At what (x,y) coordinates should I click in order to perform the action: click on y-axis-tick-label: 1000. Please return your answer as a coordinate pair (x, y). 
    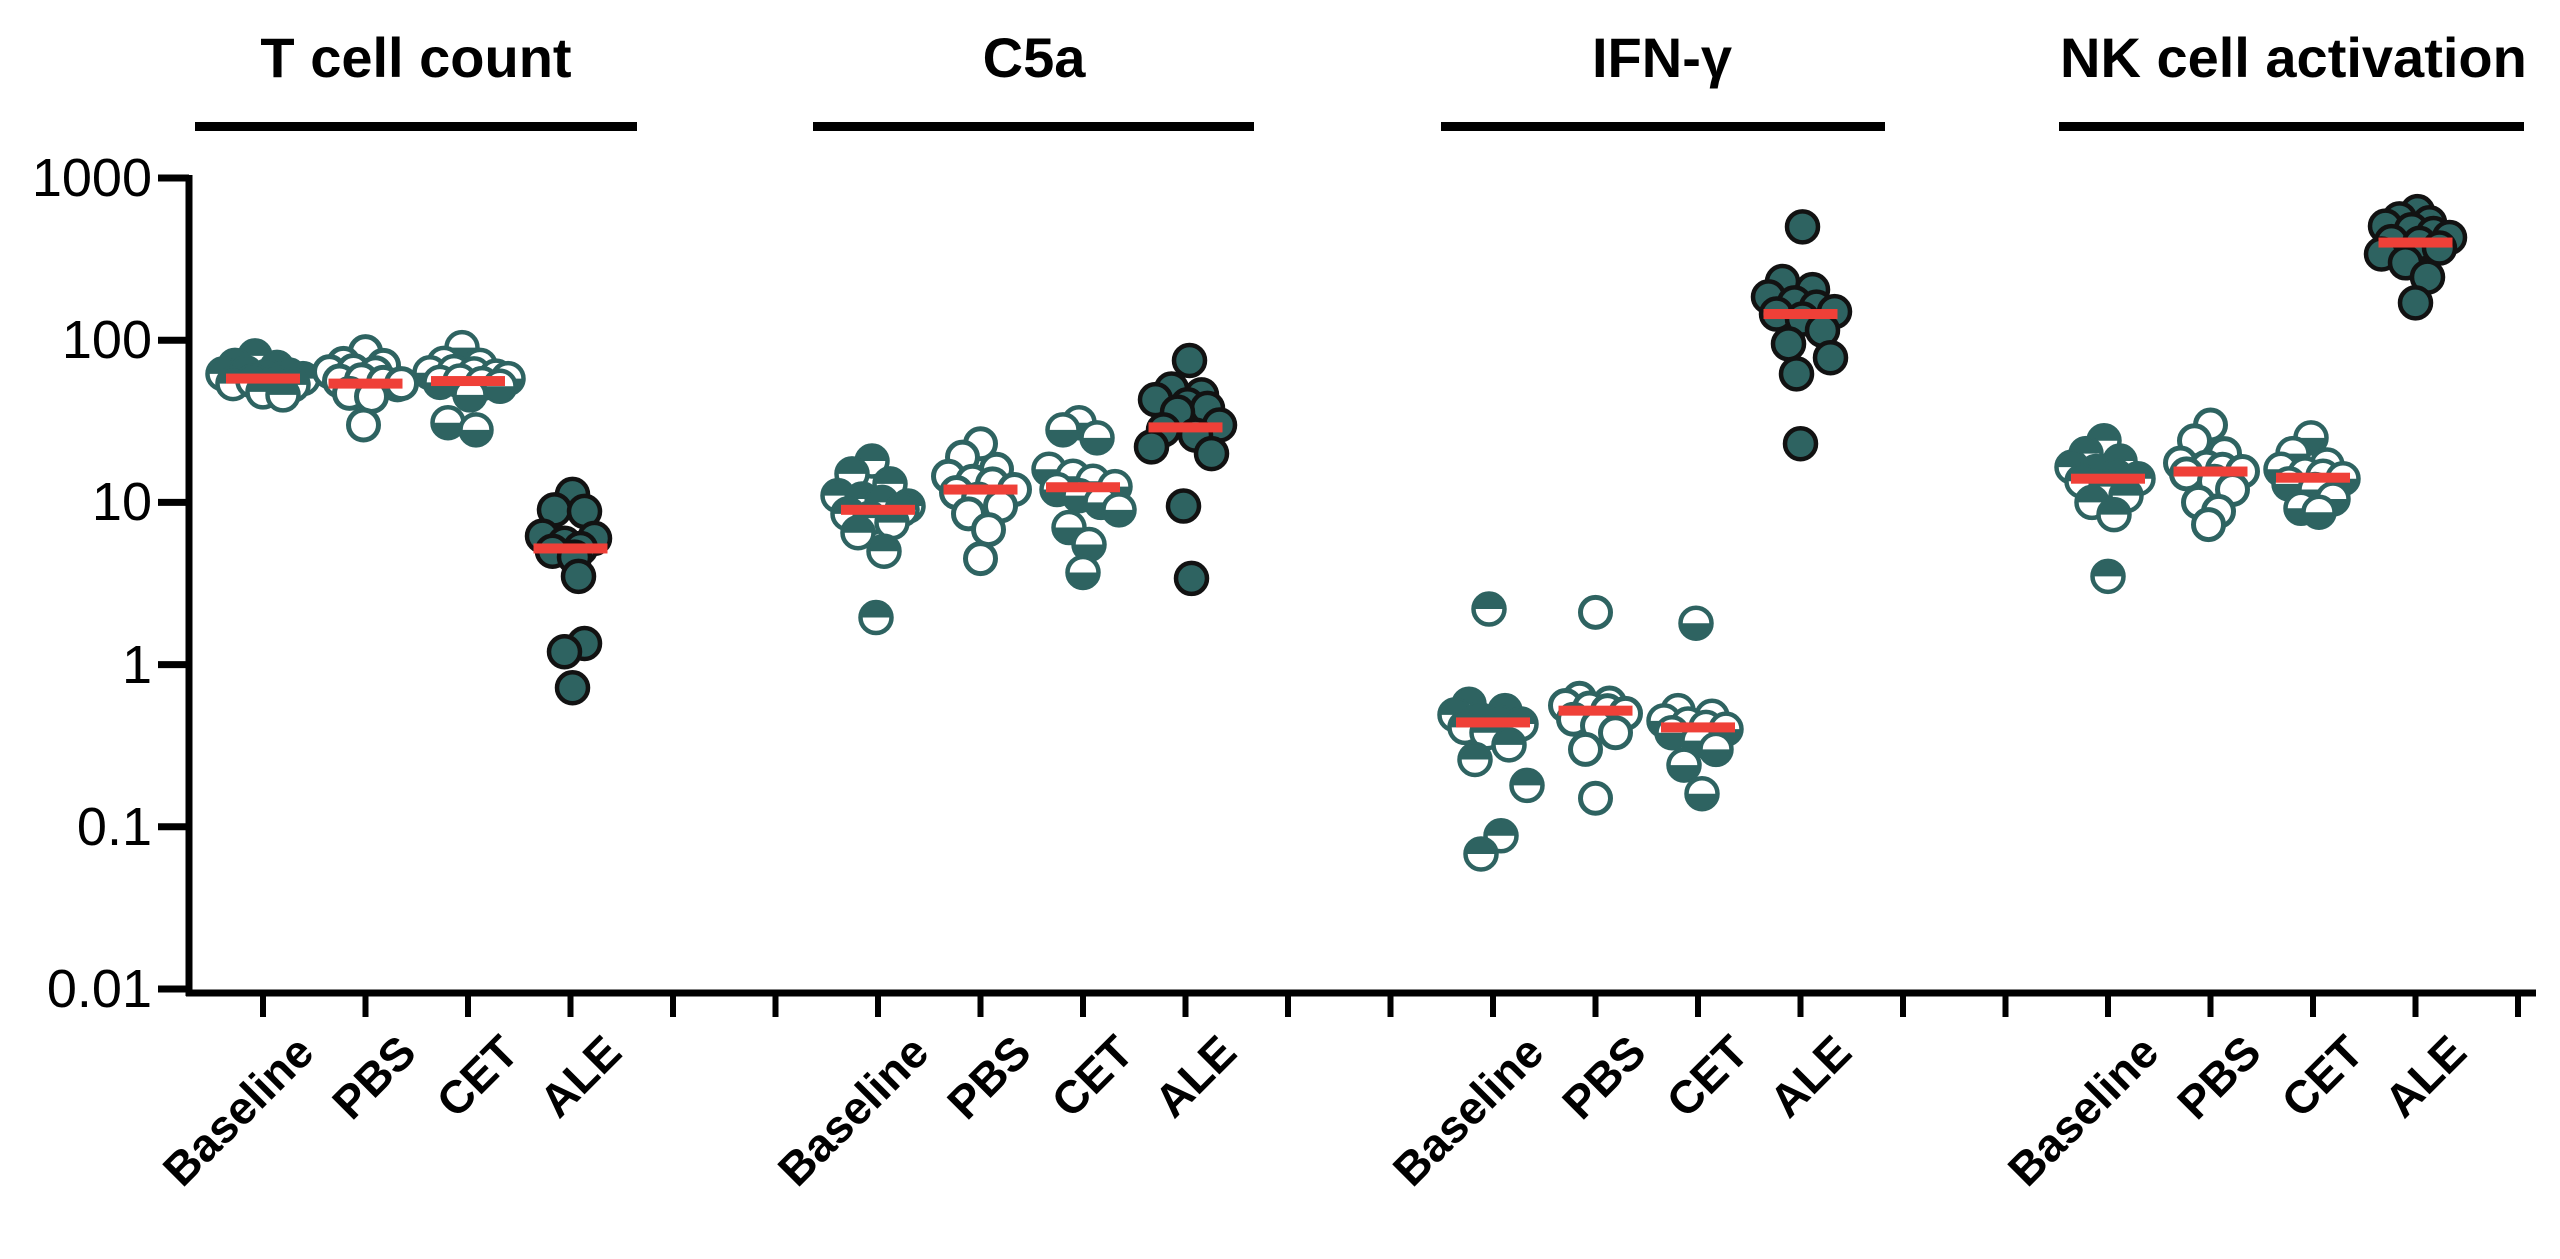
    Looking at the image, I should click on (91, 178).